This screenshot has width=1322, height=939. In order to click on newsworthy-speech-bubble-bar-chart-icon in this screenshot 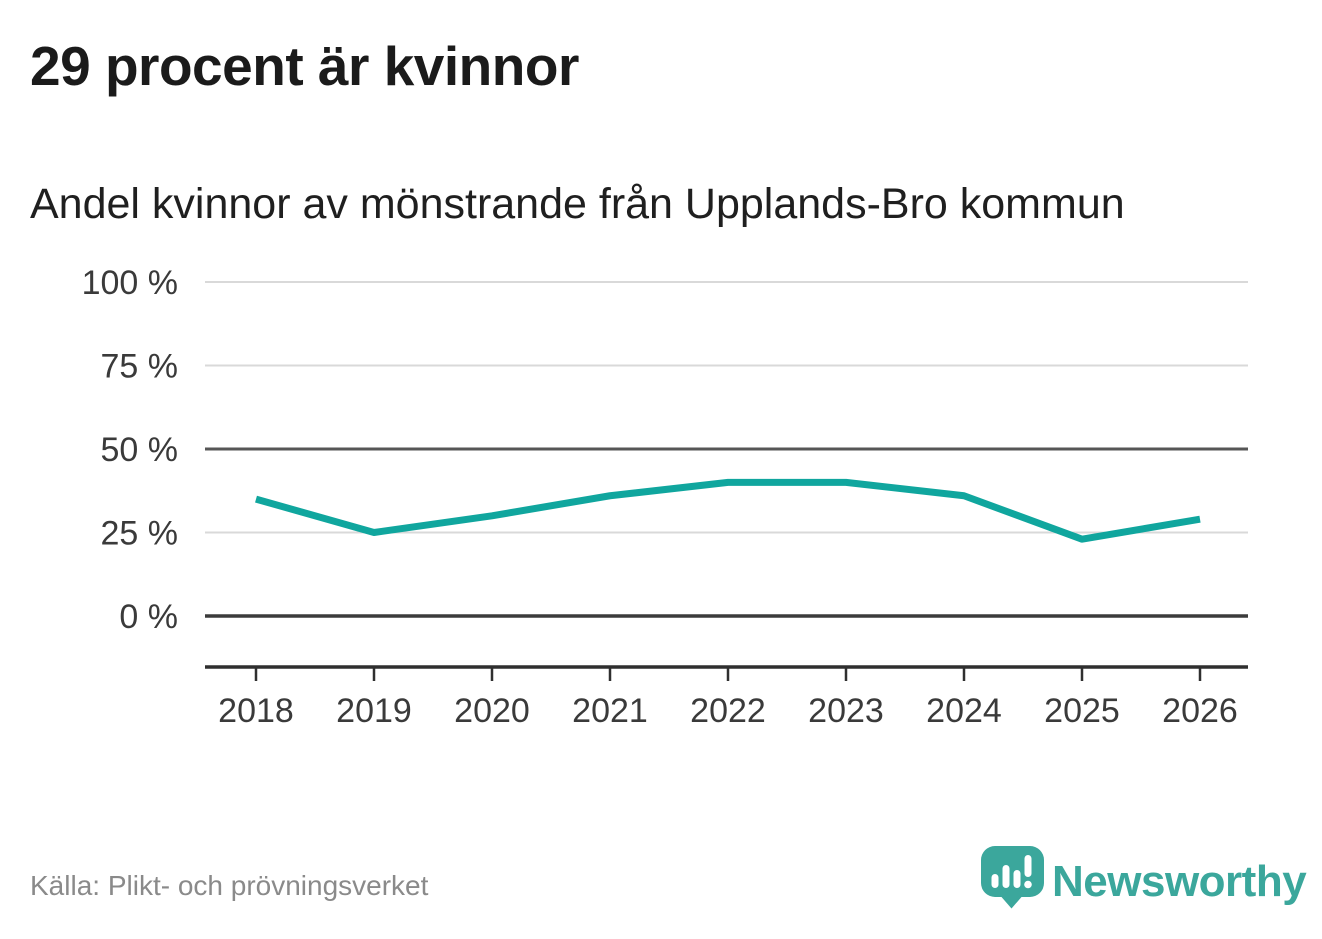, I will do `click(1012, 877)`.